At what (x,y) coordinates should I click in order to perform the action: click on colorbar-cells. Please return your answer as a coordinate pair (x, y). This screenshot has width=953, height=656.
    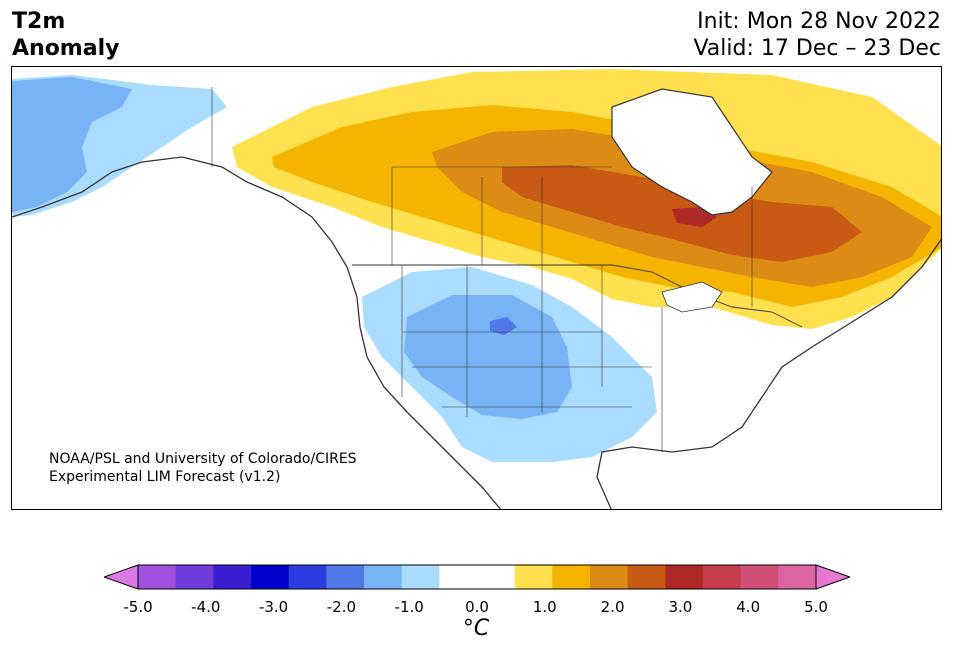
    Looking at the image, I should click on (477, 577).